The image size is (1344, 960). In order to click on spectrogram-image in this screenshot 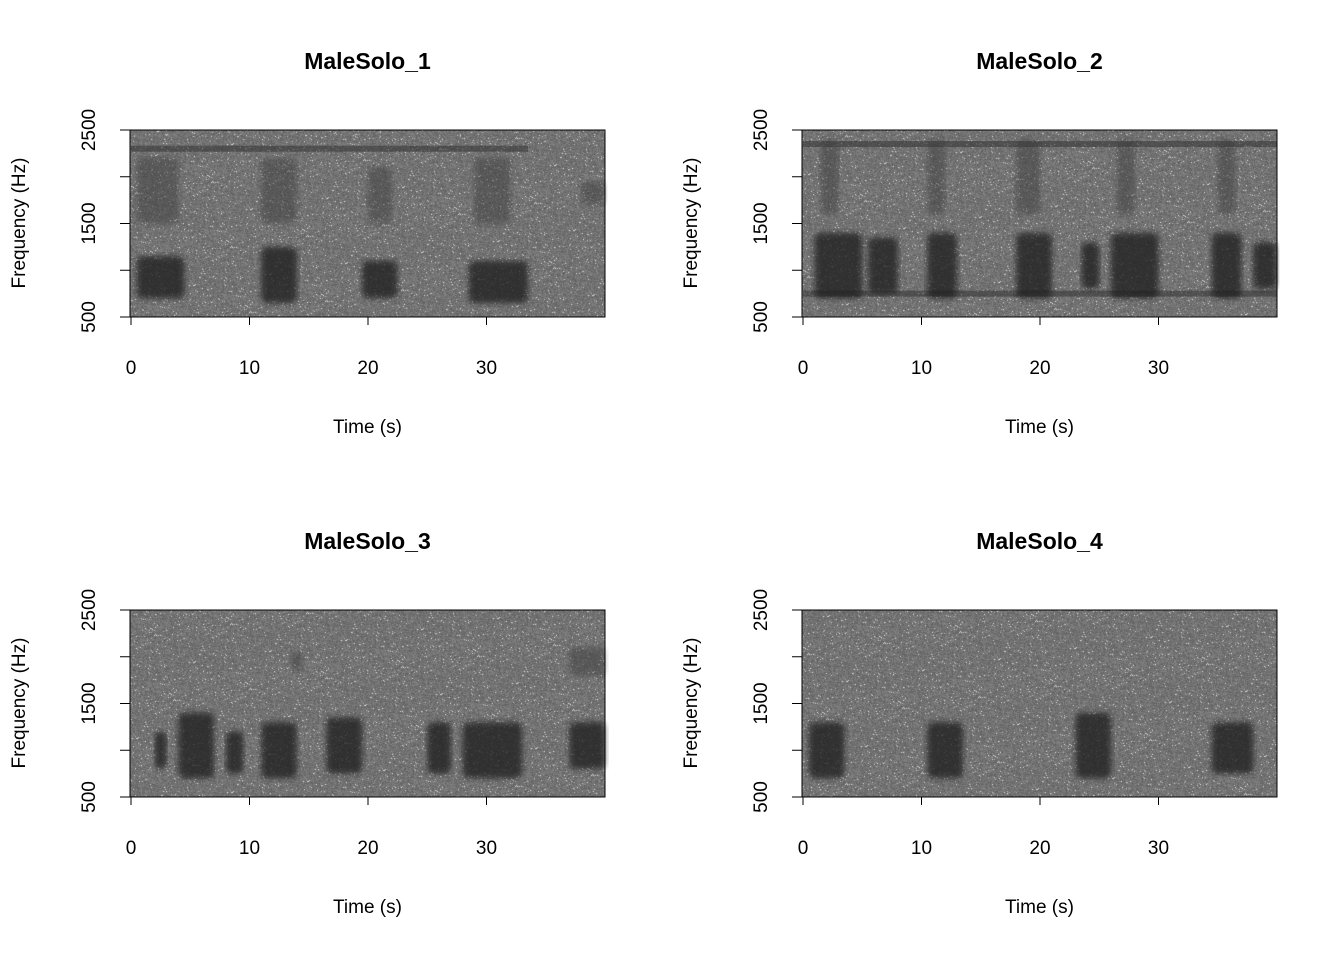, I will do `click(1039, 703)`.